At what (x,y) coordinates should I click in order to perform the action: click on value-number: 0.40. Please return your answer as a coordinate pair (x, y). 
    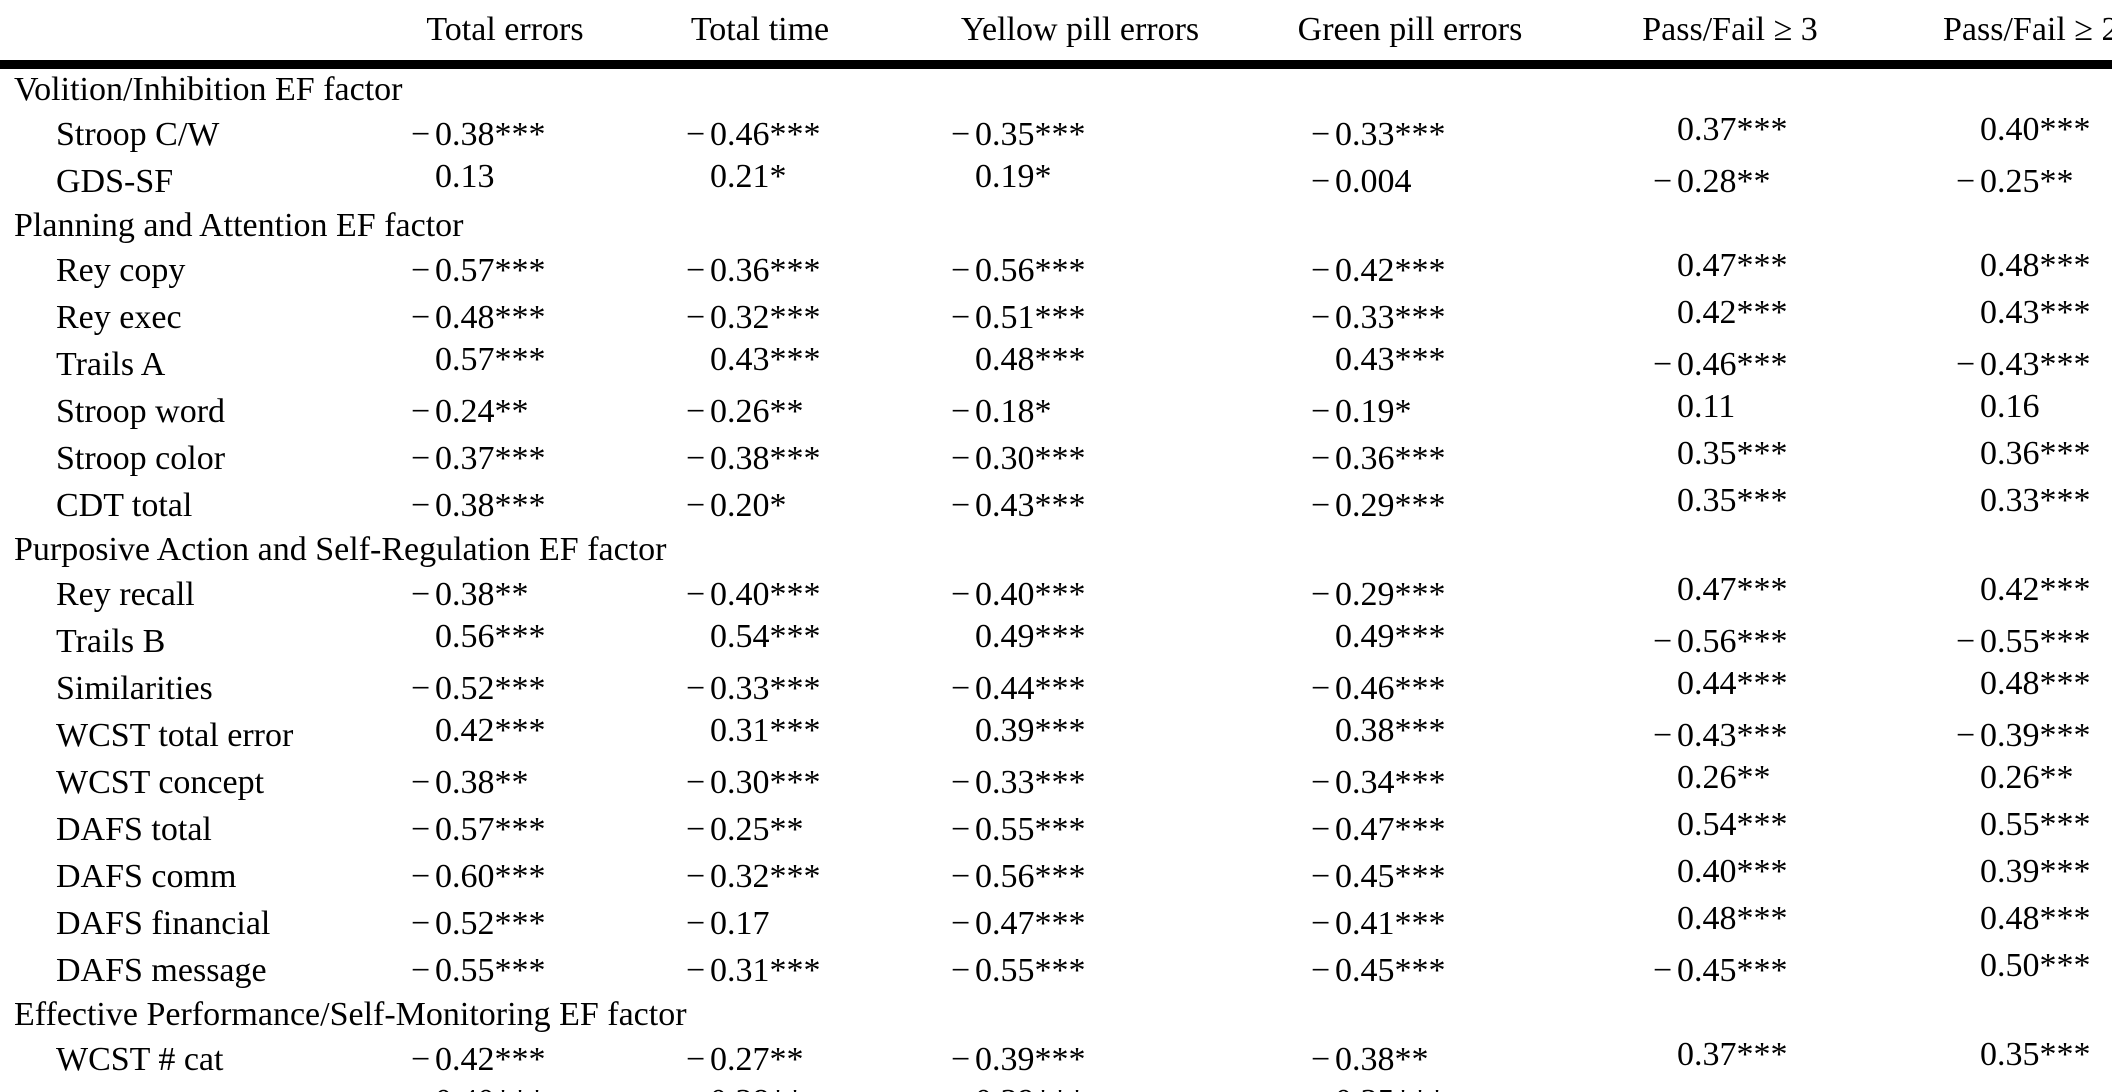
    Looking at the image, I should click on (1707, 871).